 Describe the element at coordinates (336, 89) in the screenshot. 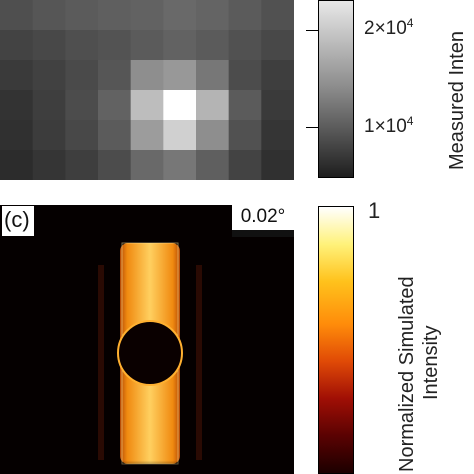

I see `measured-intensity-colorbar` at that location.